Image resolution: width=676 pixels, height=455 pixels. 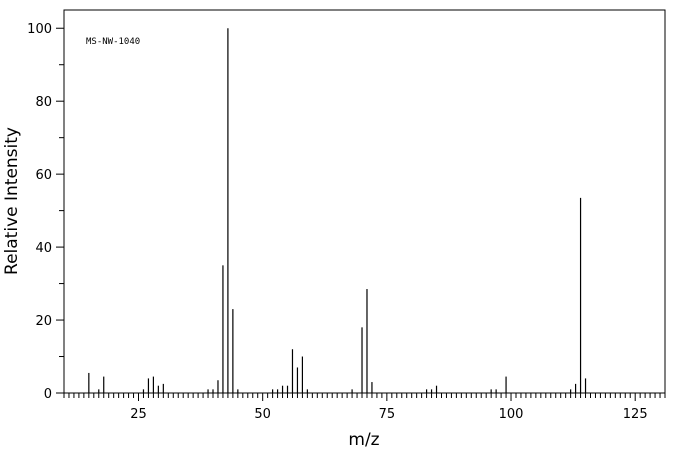 What do you see at coordinates (43, 248) in the screenshot?
I see `y-tick-label: 40` at bounding box center [43, 248].